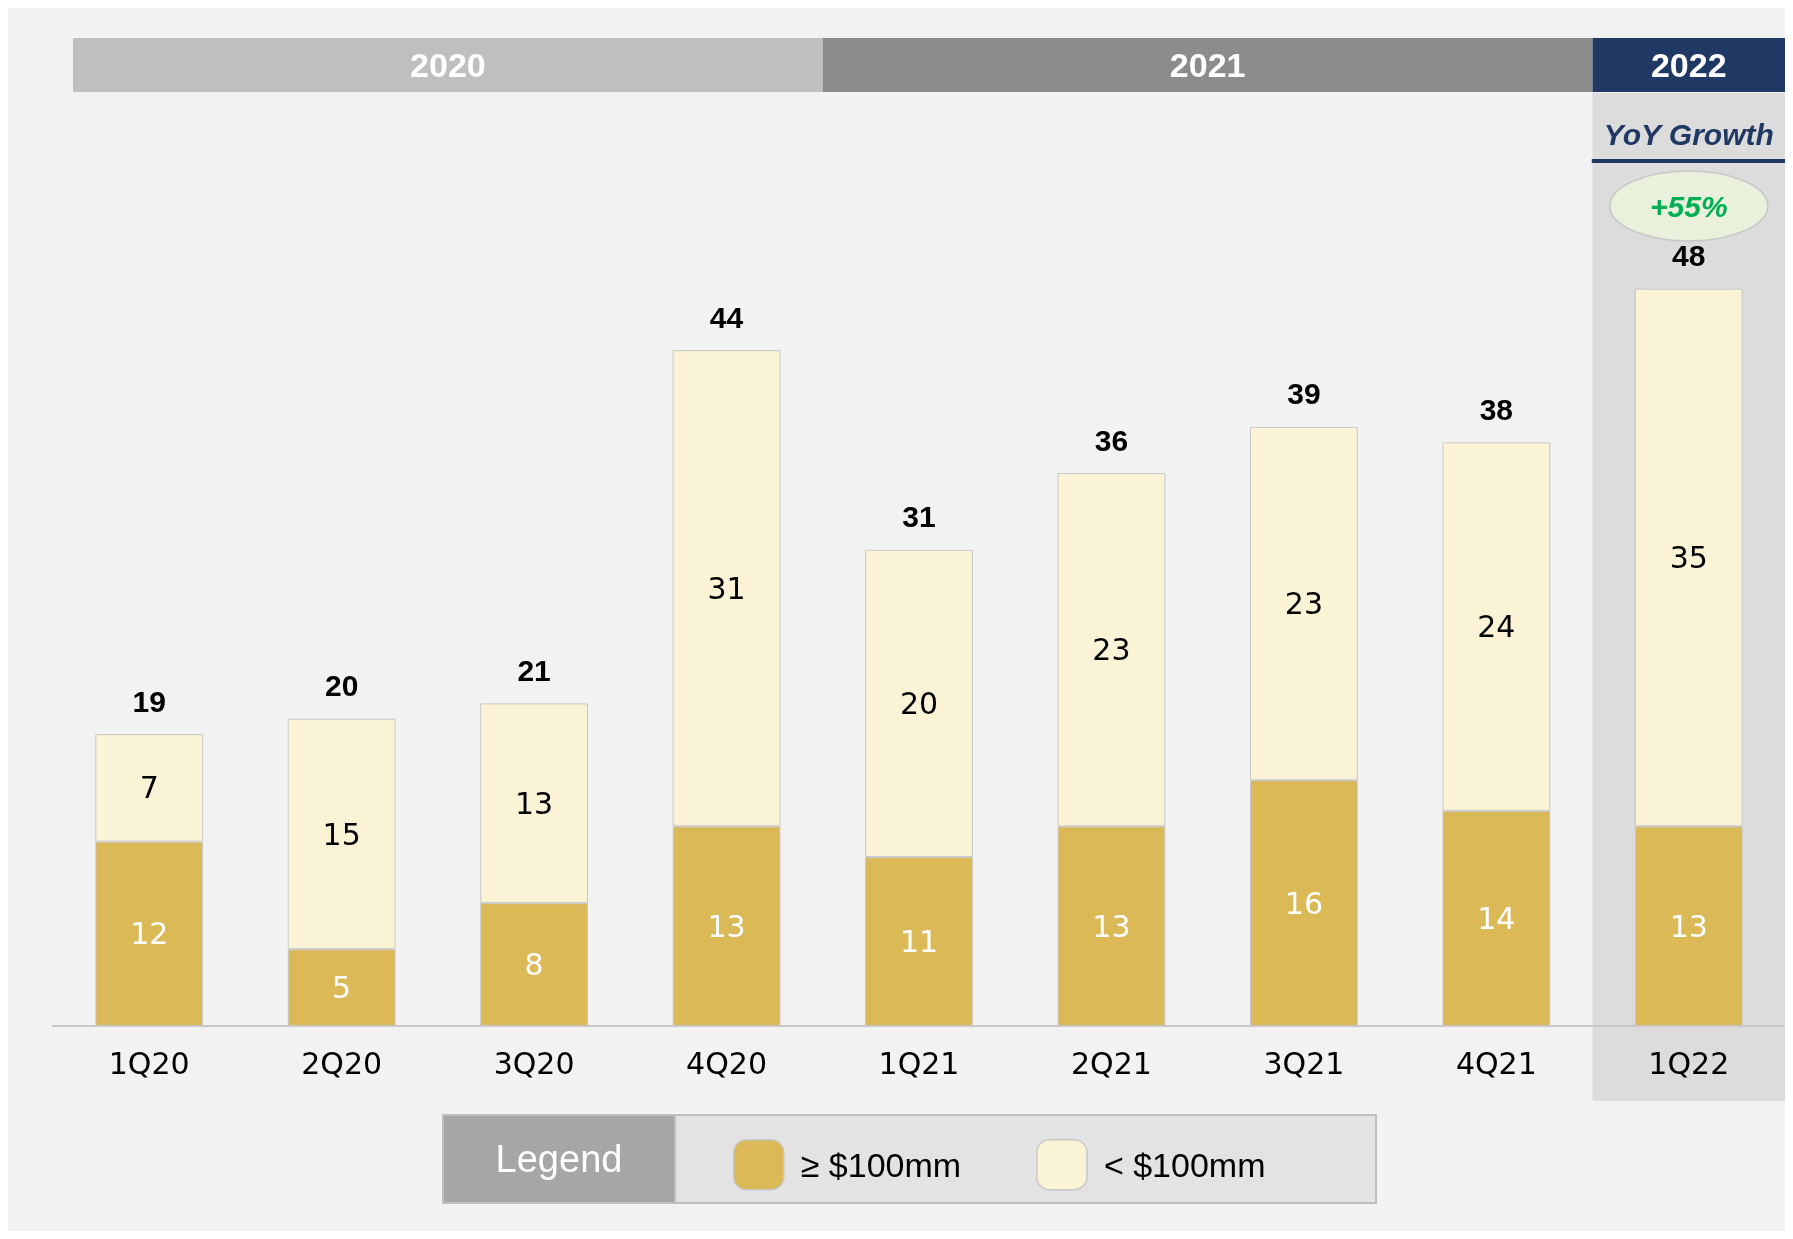 The height and width of the screenshot is (1239, 1793). What do you see at coordinates (1688, 206) in the screenshot?
I see `text: +55%` at bounding box center [1688, 206].